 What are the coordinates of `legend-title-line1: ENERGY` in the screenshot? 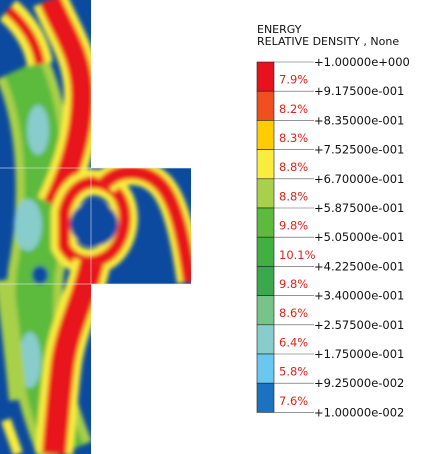 It's located at (279, 29).